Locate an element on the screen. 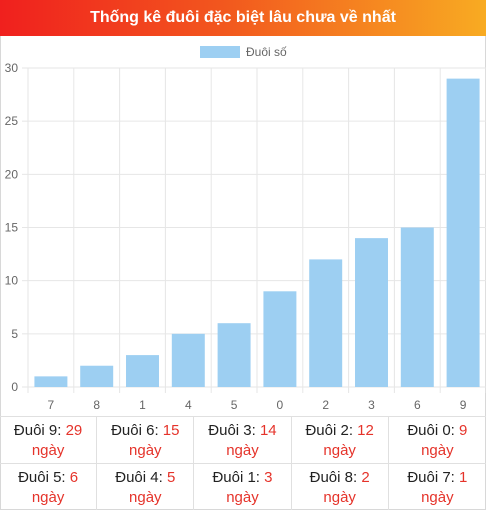 The height and width of the screenshot is (510, 486). stat-cell: Đuôi 3: 14 ngày is located at coordinates (243, 440).